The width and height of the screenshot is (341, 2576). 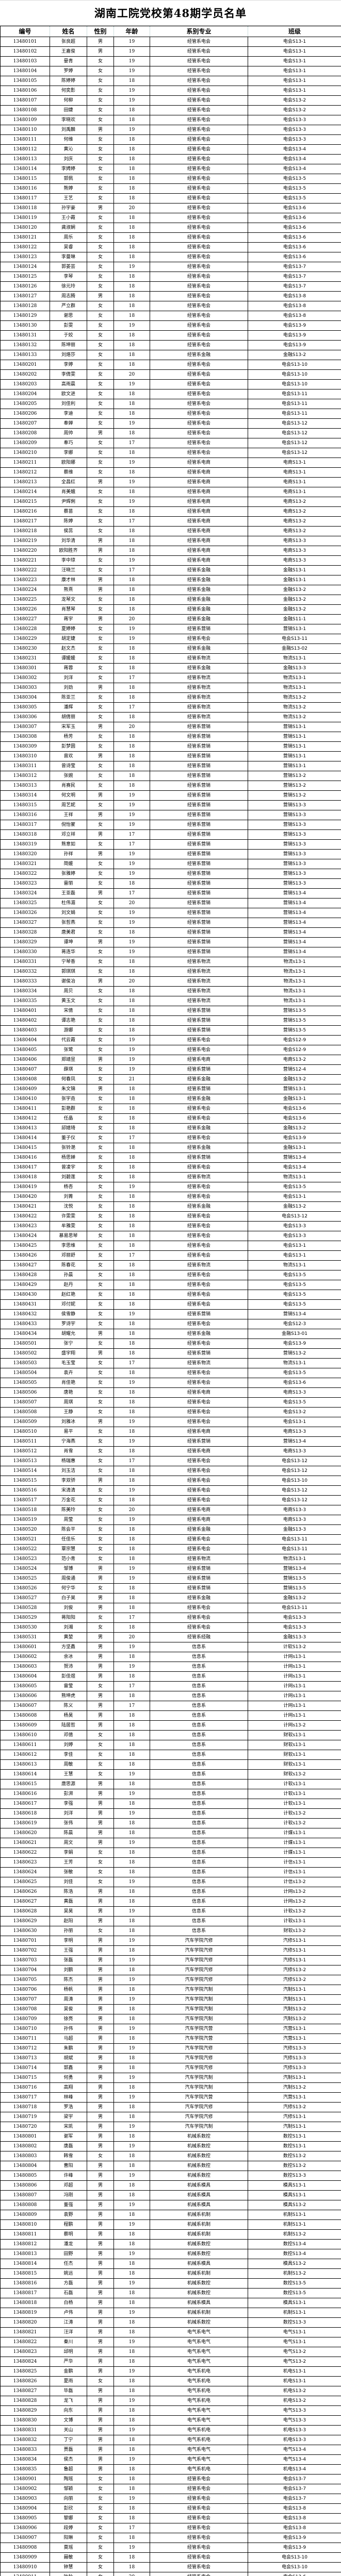 What do you see at coordinates (199, 1578) in the screenshot?
I see `cell-major: 经管系营销` at bounding box center [199, 1578].